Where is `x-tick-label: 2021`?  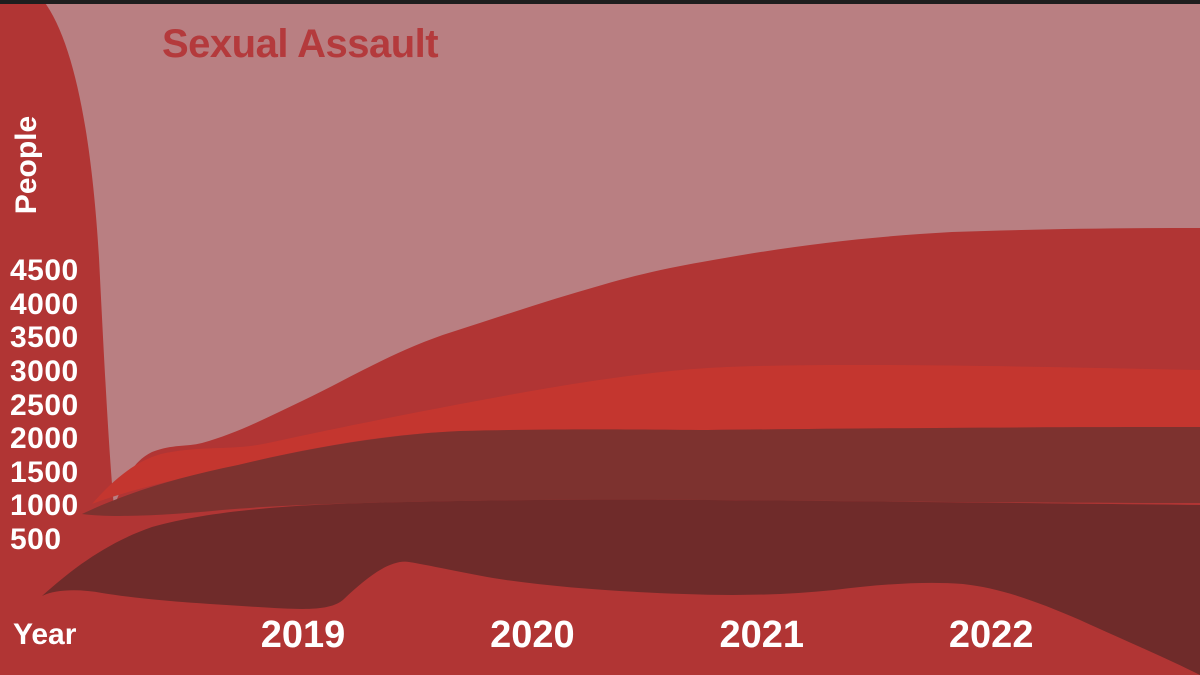
x-tick-label: 2021 is located at coordinates (762, 635).